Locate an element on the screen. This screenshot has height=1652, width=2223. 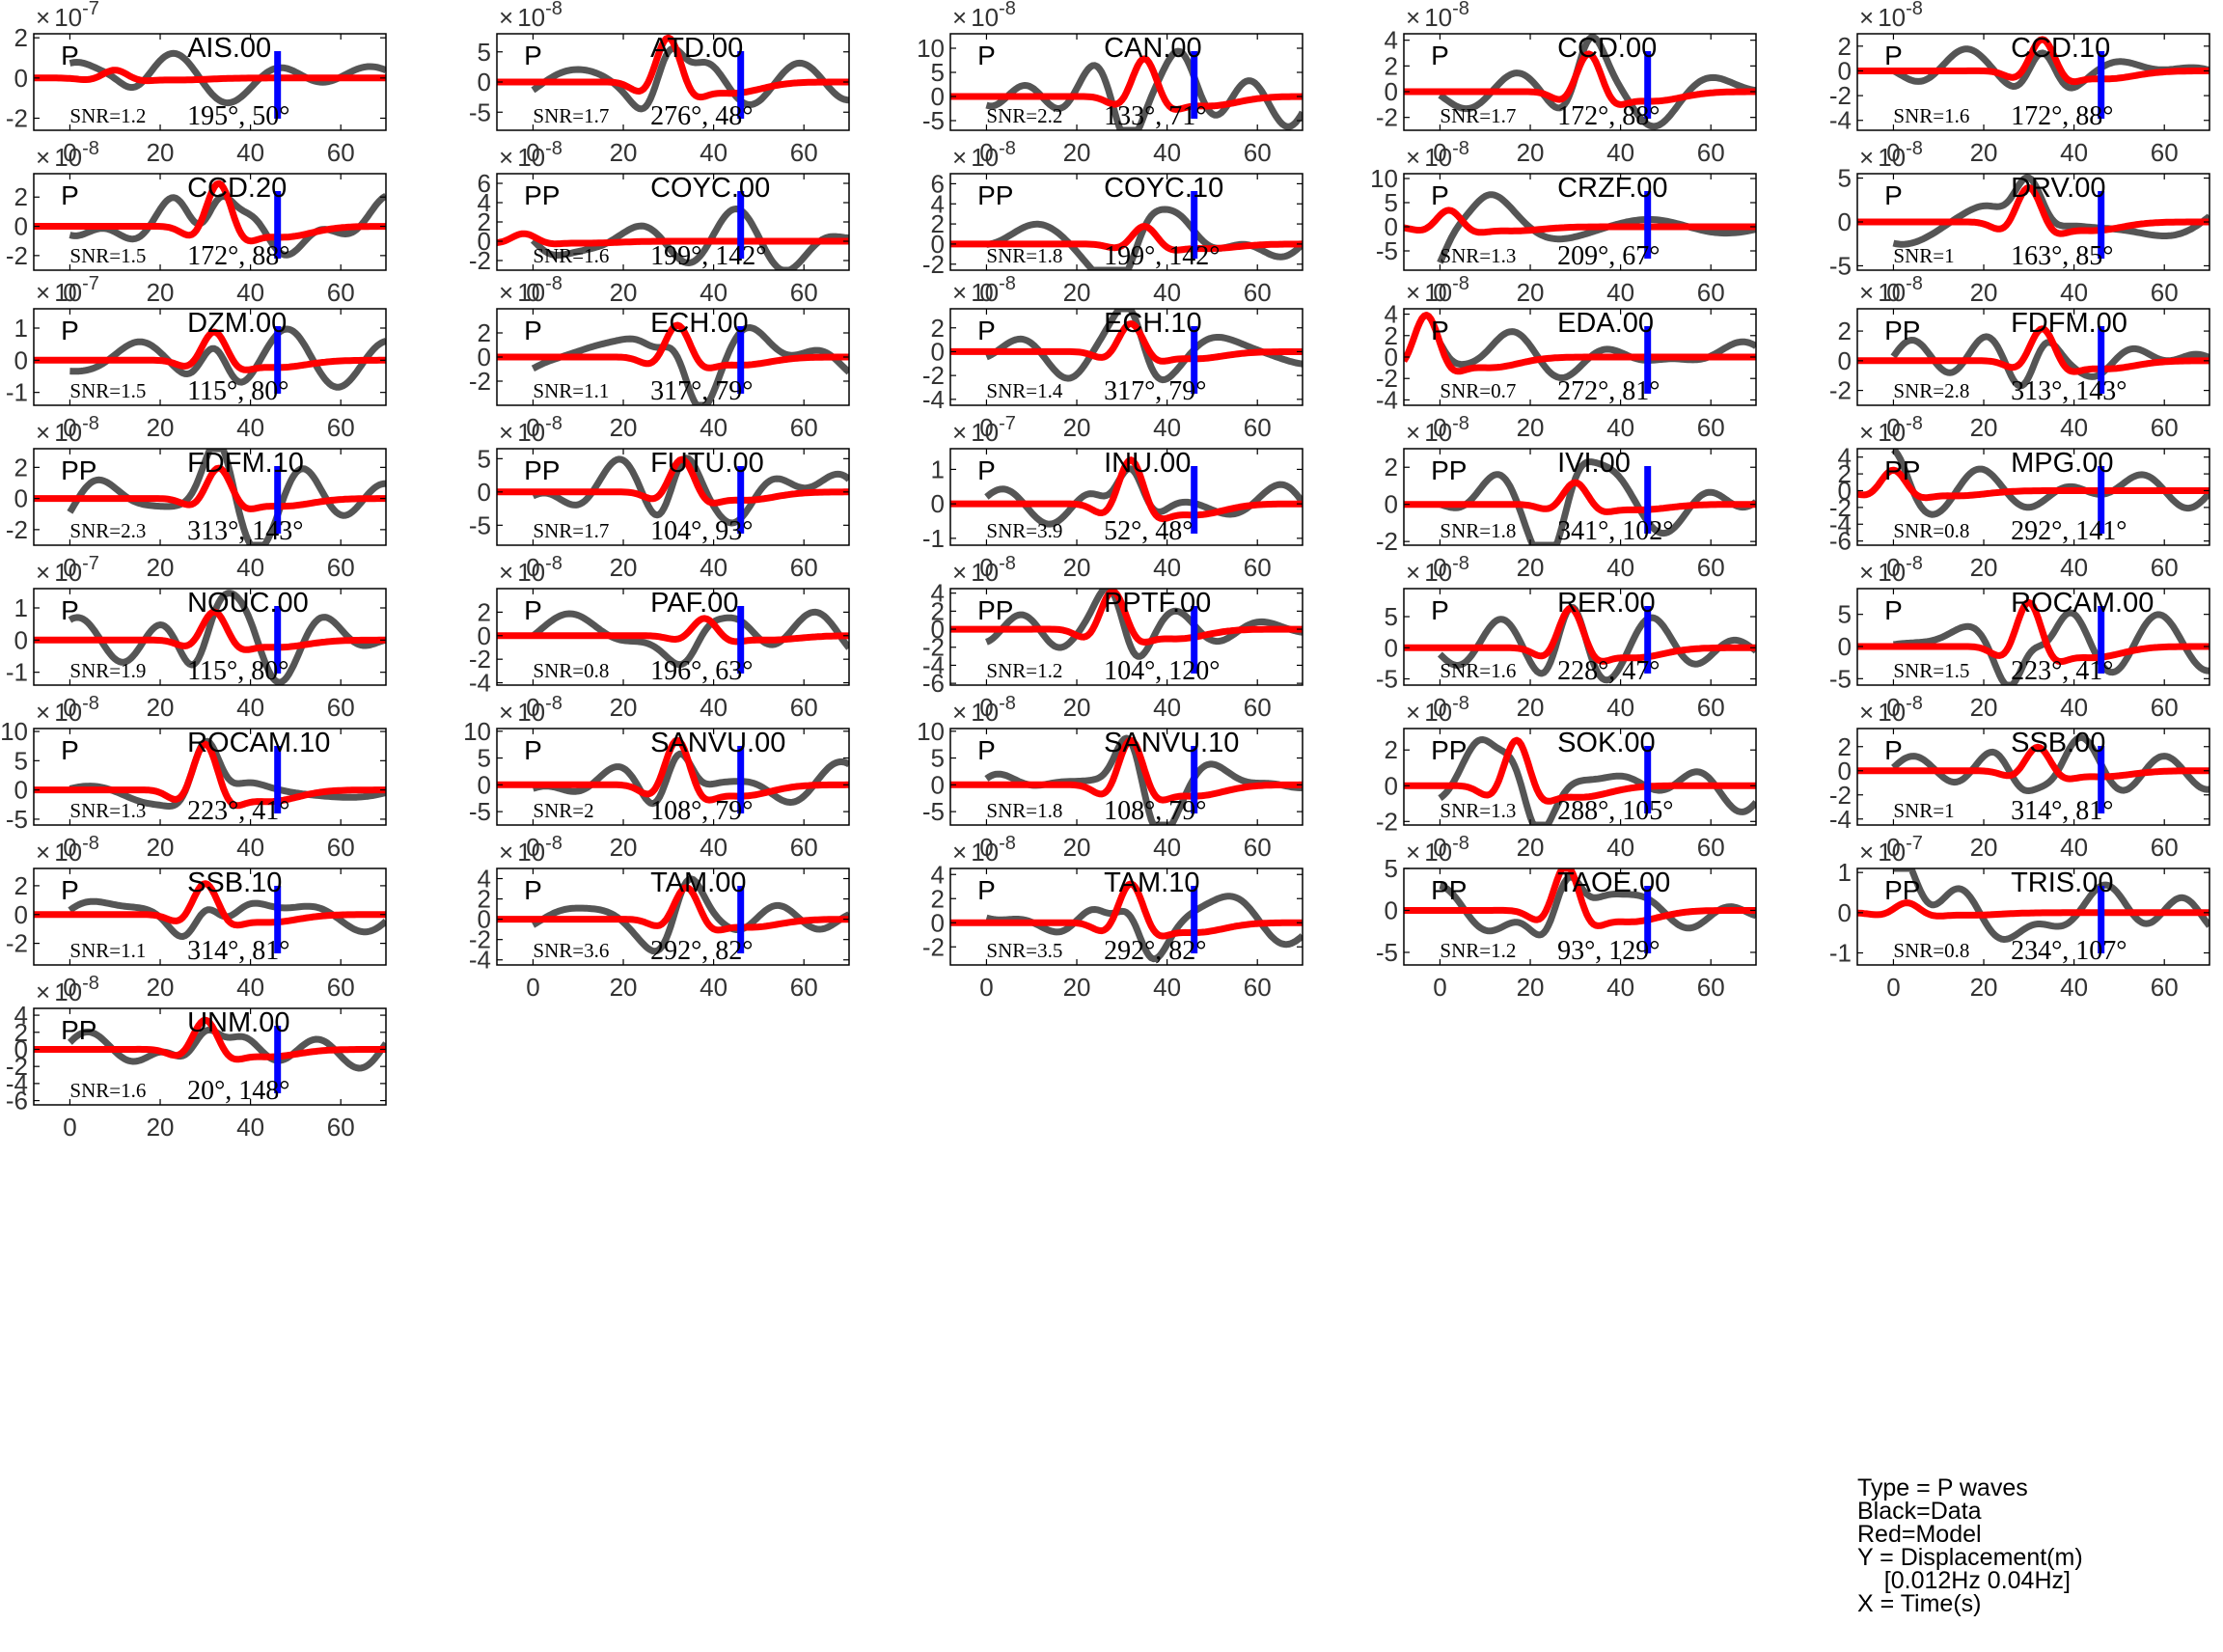
station-label: SSB.10 is located at coordinates (234, 882).